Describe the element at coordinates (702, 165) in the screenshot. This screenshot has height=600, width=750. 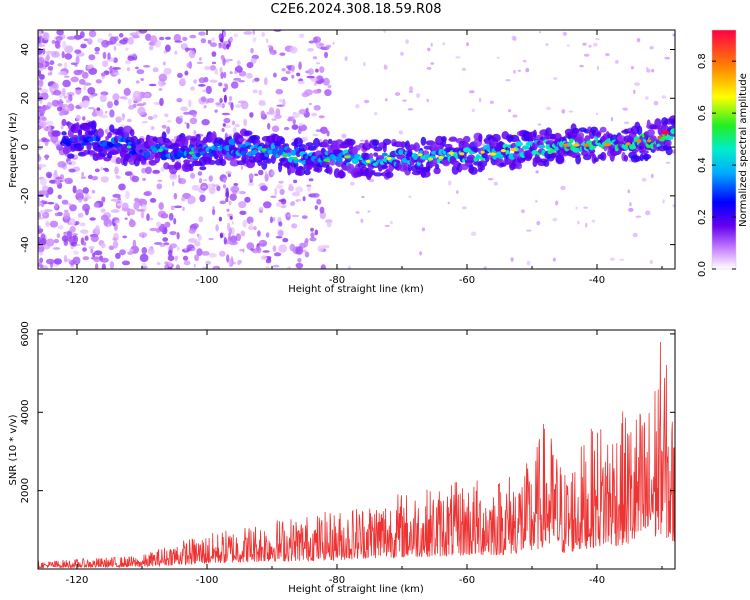
I see `colorbar-tick-label: 0.4` at that location.